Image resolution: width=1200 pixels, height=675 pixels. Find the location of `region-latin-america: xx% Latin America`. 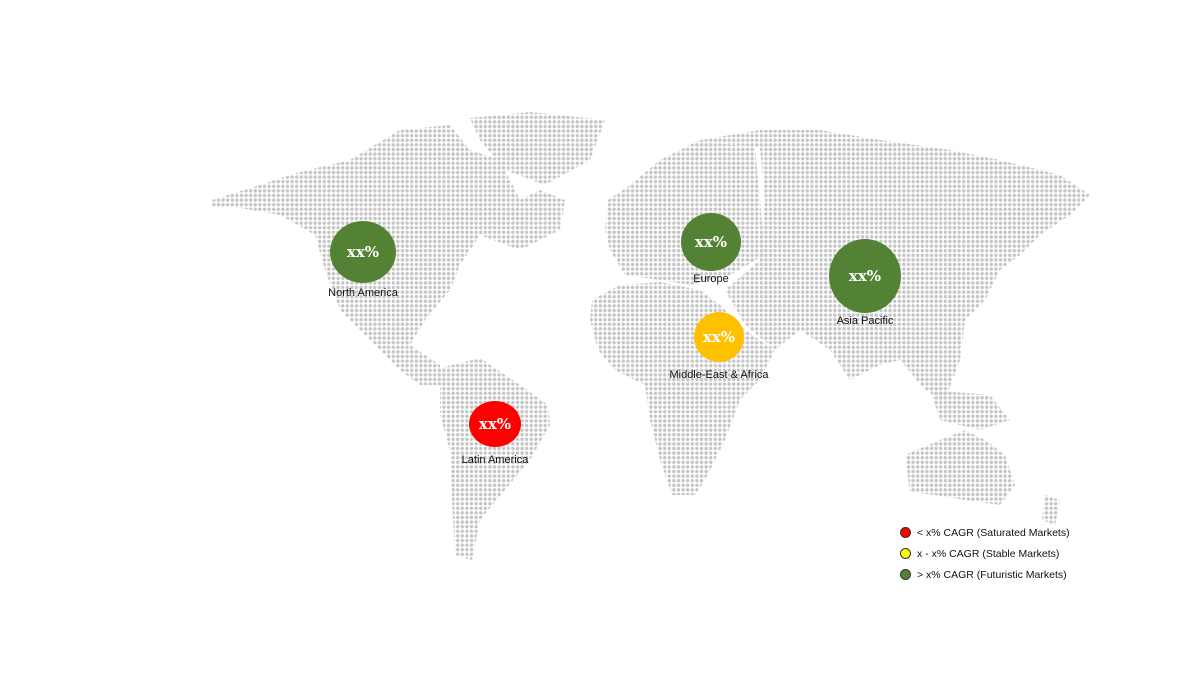

region-latin-america: xx% Latin America is located at coordinates (496, 433).